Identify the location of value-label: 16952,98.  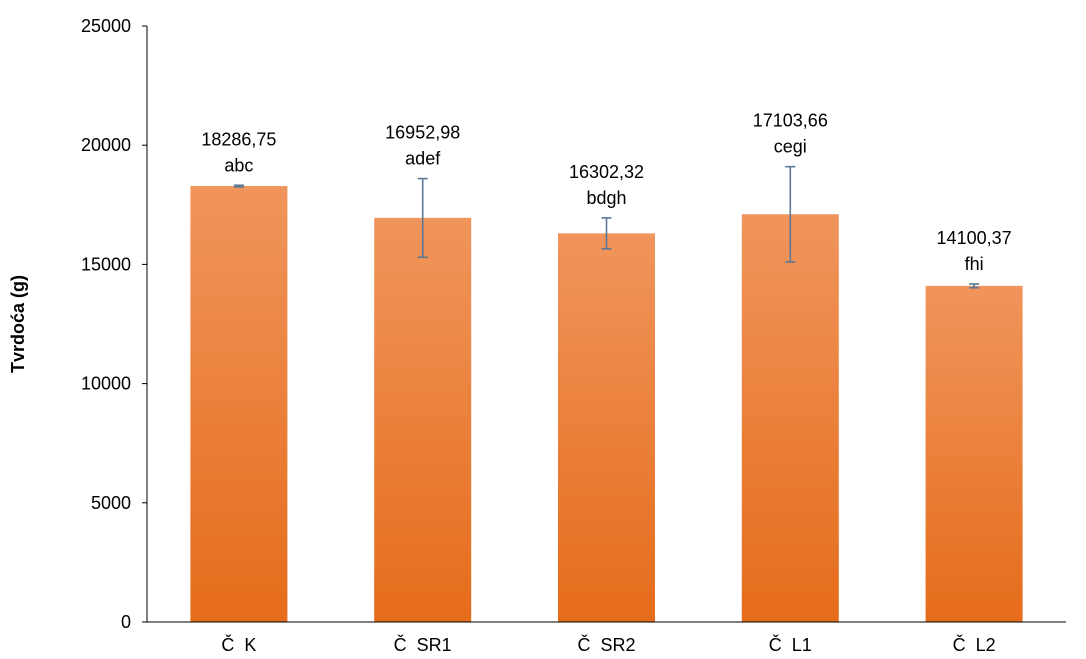
(422, 133).